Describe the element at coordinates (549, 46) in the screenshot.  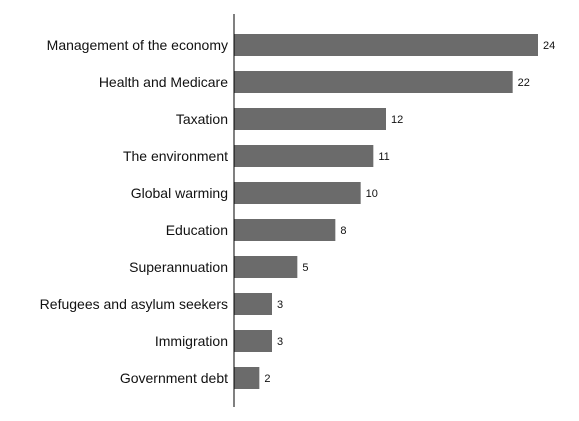
I see `value-label: 24` at that location.